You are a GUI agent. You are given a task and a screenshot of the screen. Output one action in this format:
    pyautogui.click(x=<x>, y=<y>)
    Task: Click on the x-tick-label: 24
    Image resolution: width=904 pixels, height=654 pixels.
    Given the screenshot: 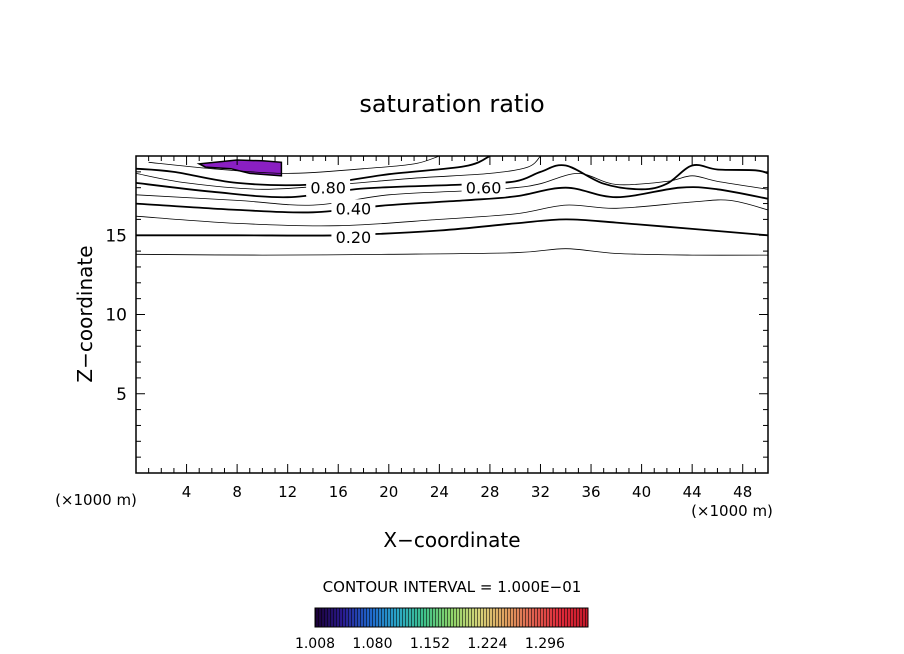 What is the action you would take?
    pyautogui.click(x=439, y=492)
    